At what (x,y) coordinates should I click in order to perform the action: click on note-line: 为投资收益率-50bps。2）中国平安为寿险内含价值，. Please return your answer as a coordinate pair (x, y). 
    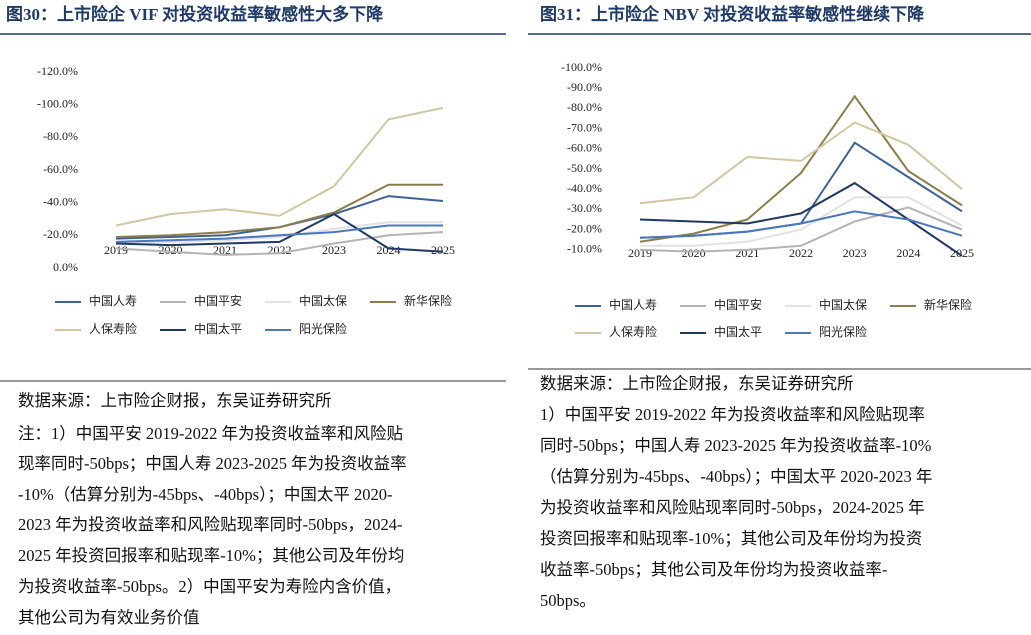
    Looking at the image, I should click on (209, 586).